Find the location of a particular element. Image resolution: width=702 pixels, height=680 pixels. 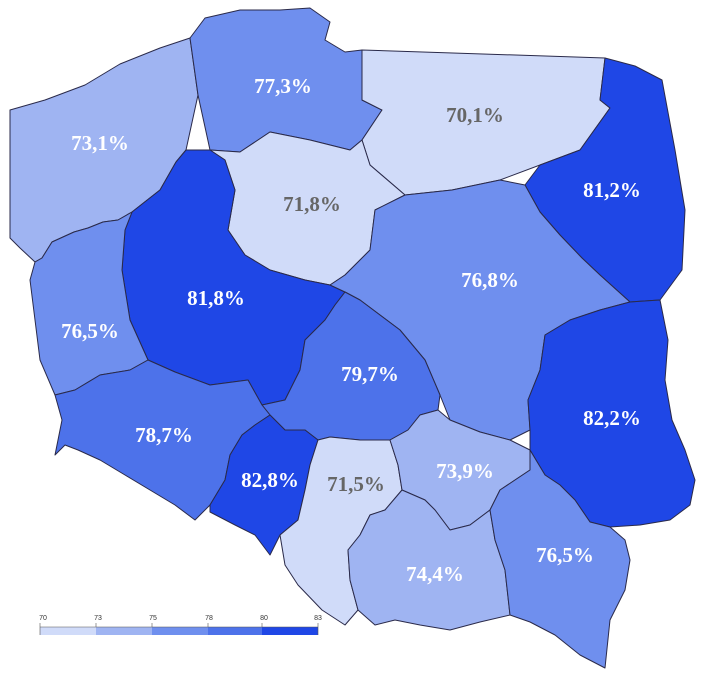

legend-tick-label: 73 is located at coordinates (98, 618).